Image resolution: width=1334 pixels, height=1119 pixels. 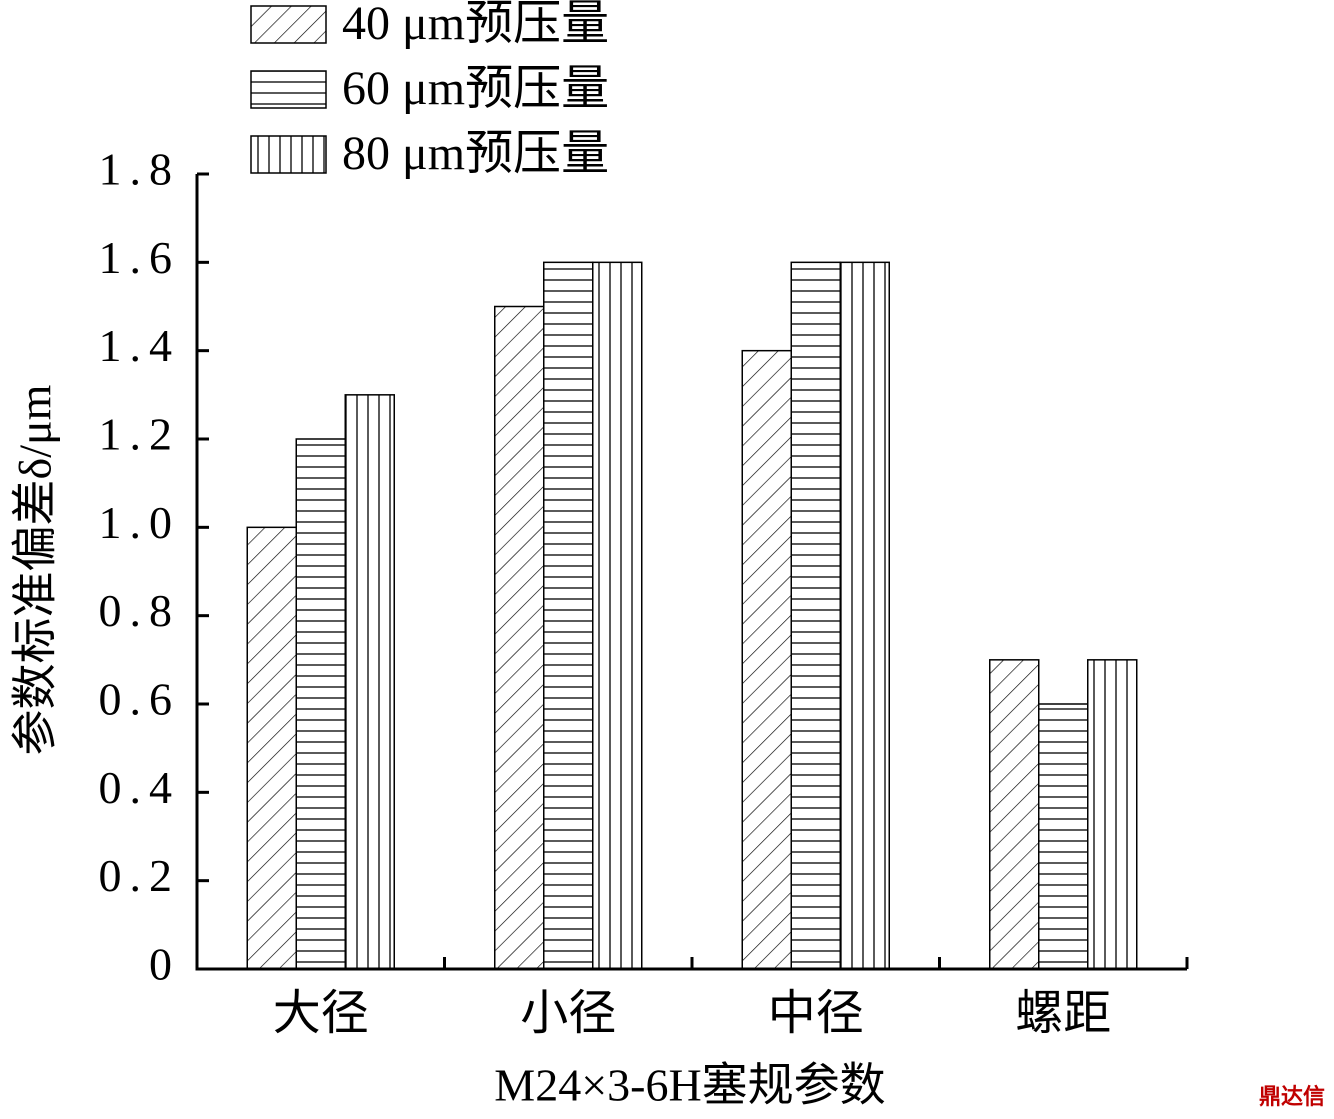 I want to click on y-axis-label: 参数标准偏差δ/μm, so click(x=35, y=569).